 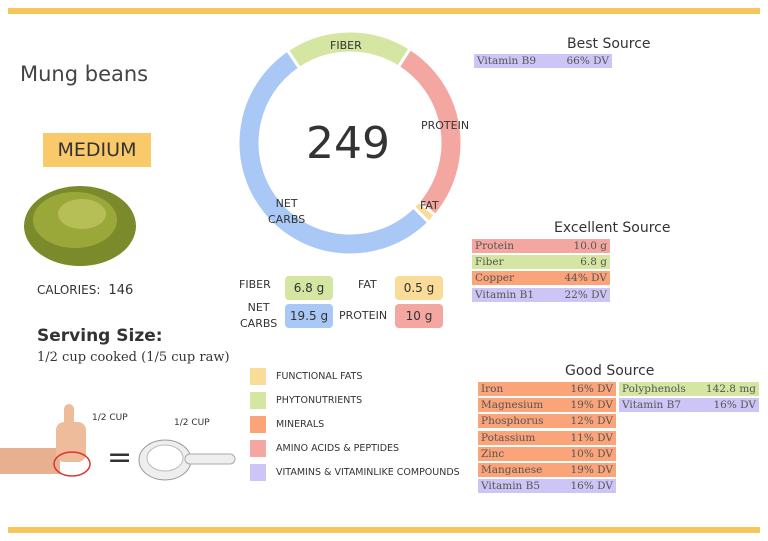 What do you see at coordinates (610, 371) in the screenshot?
I see `good-source-title: Good Source` at bounding box center [610, 371].